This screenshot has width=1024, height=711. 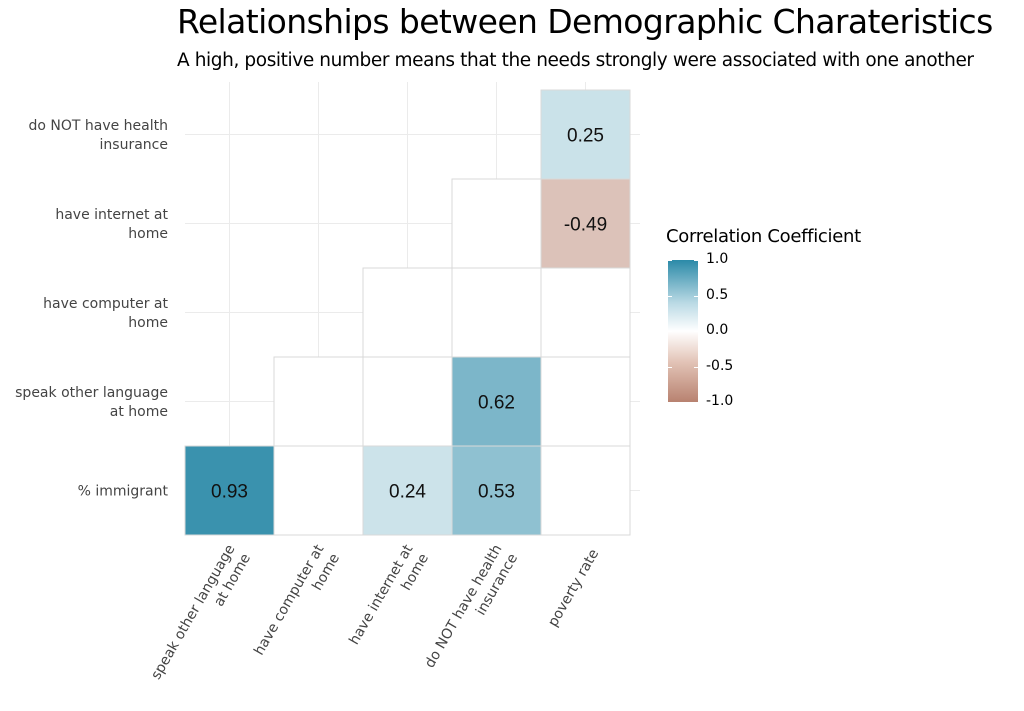 What do you see at coordinates (123, 492) in the screenshot?
I see `y-tick-label: % immigrant` at bounding box center [123, 492].